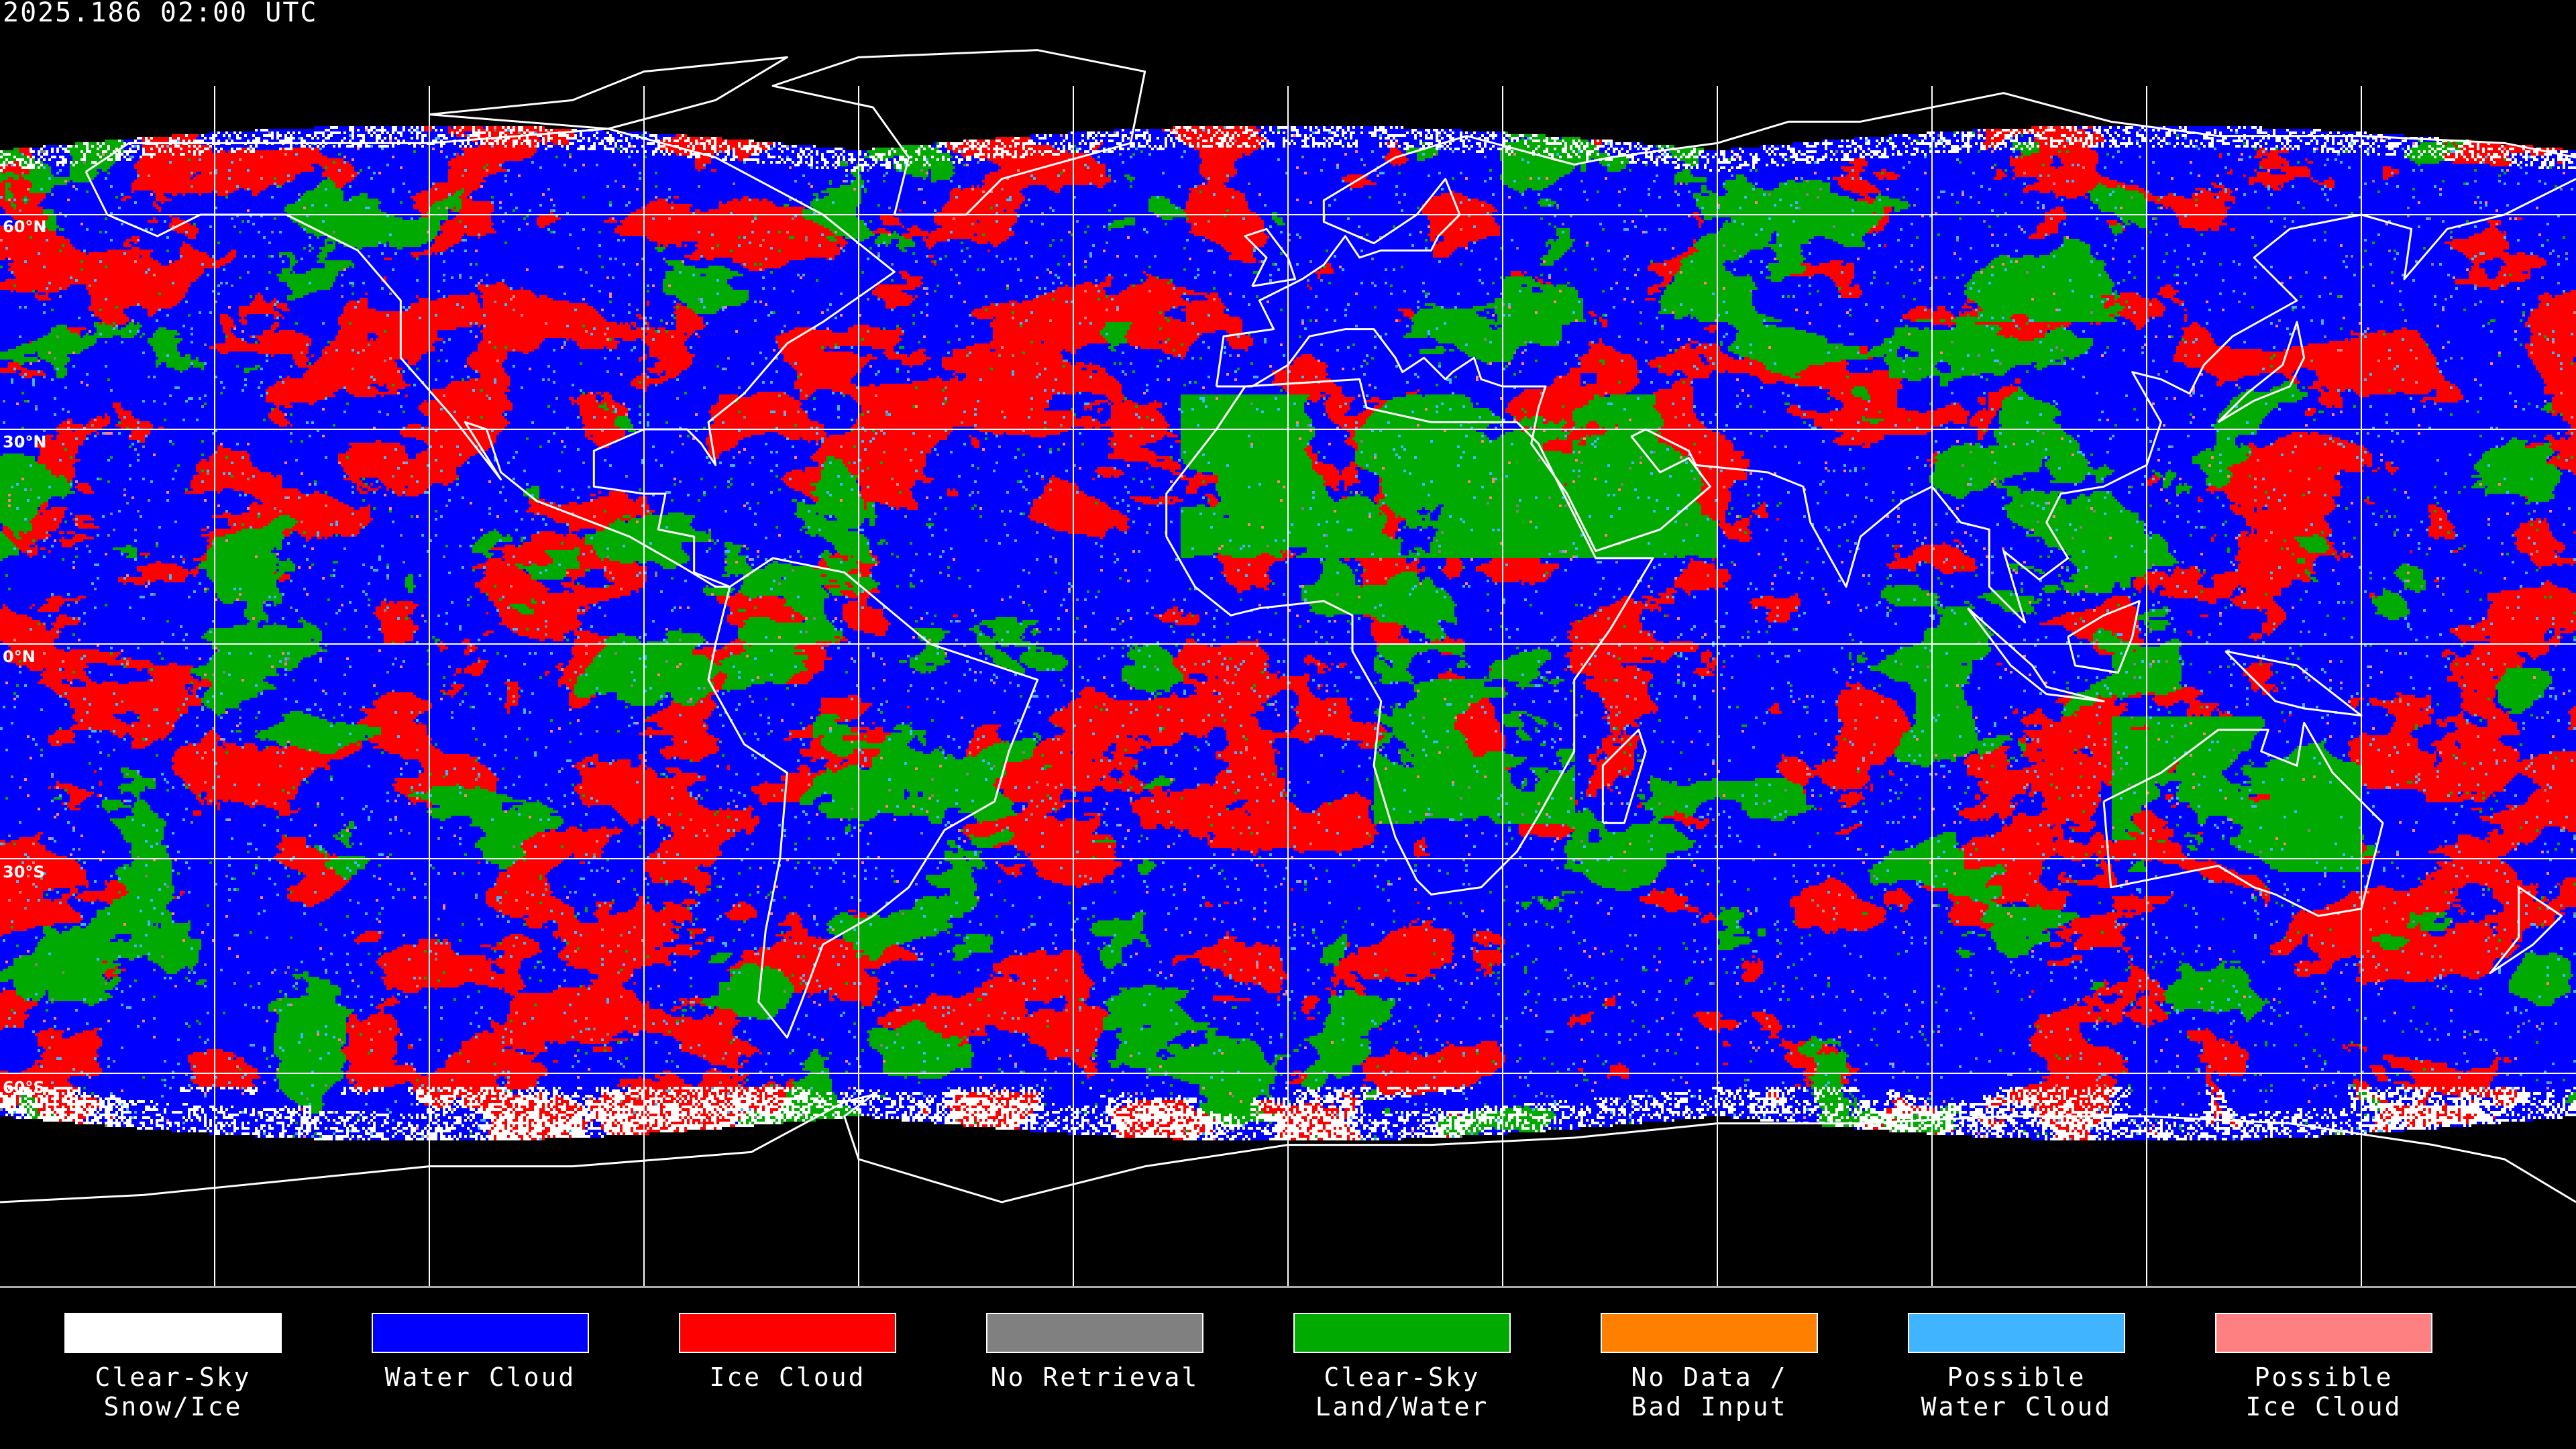 The width and height of the screenshot is (2576, 1449). I want to click on coastline-africa, so click(1409, 637).